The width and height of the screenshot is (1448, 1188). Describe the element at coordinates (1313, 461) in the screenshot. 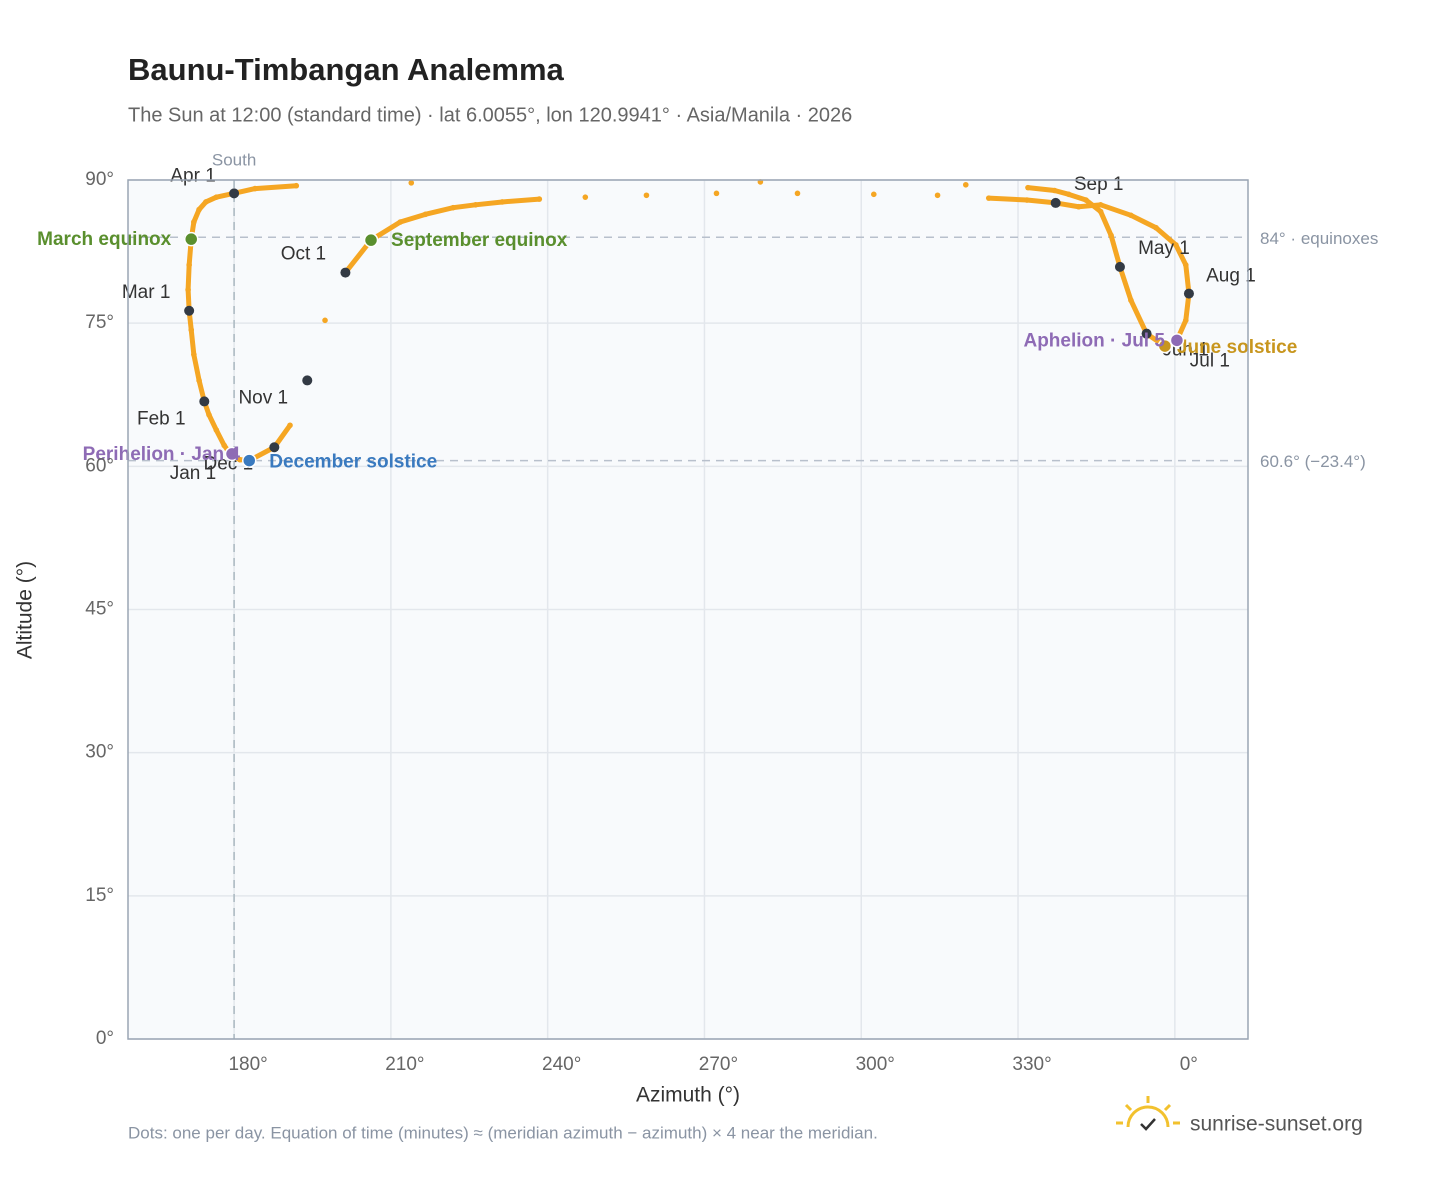

I see `reference-label: 60.6° (−23.4°)` at that location.